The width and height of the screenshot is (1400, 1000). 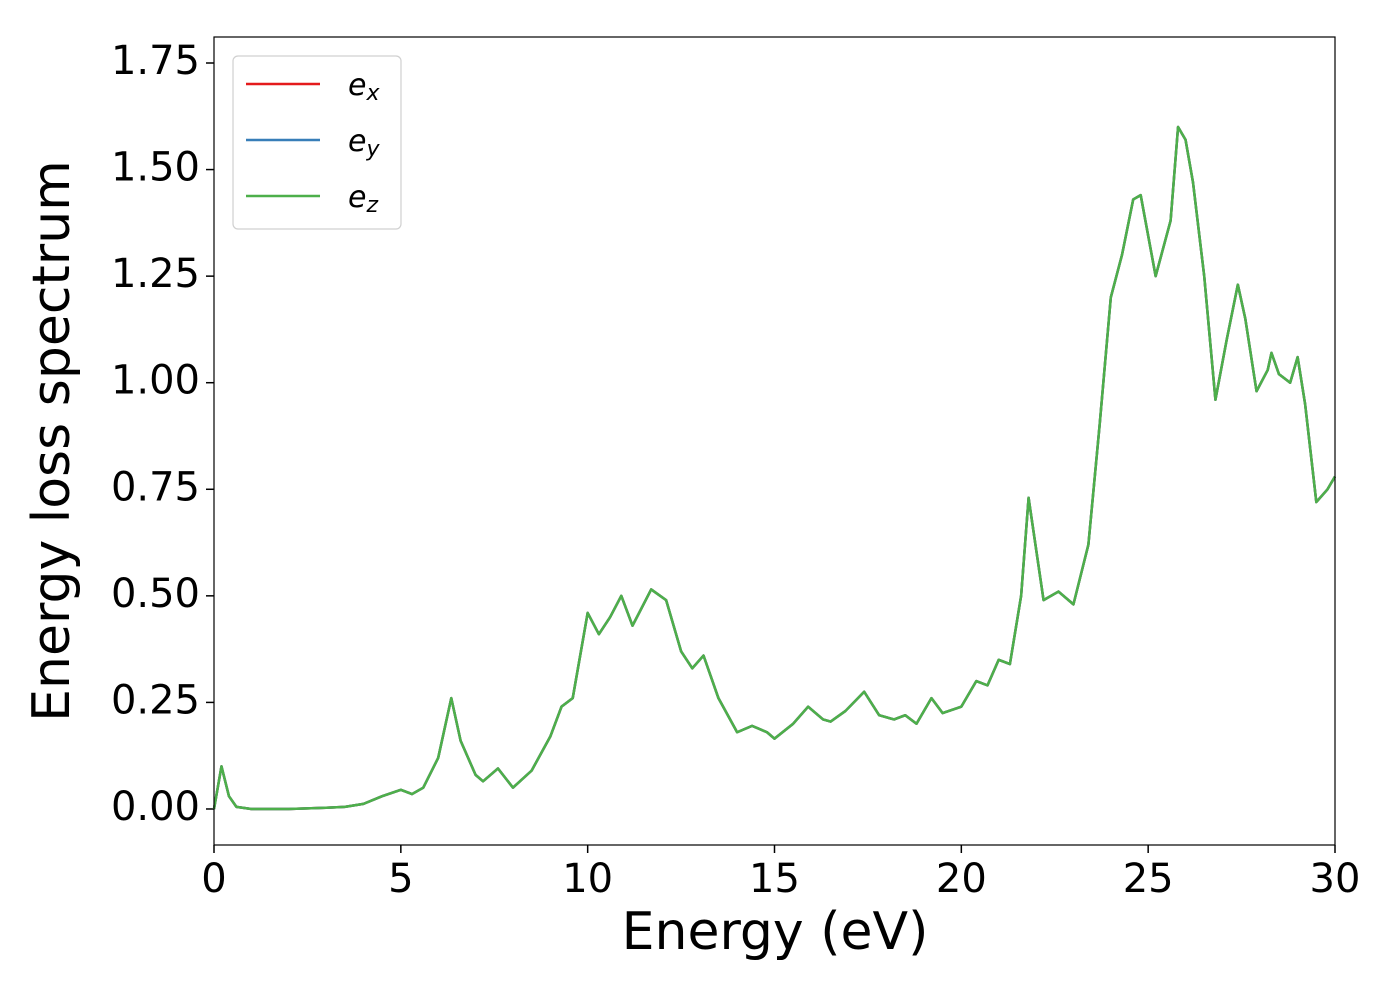 I want to click on y-tick-label: 1.50, so click(x=155, y=168).